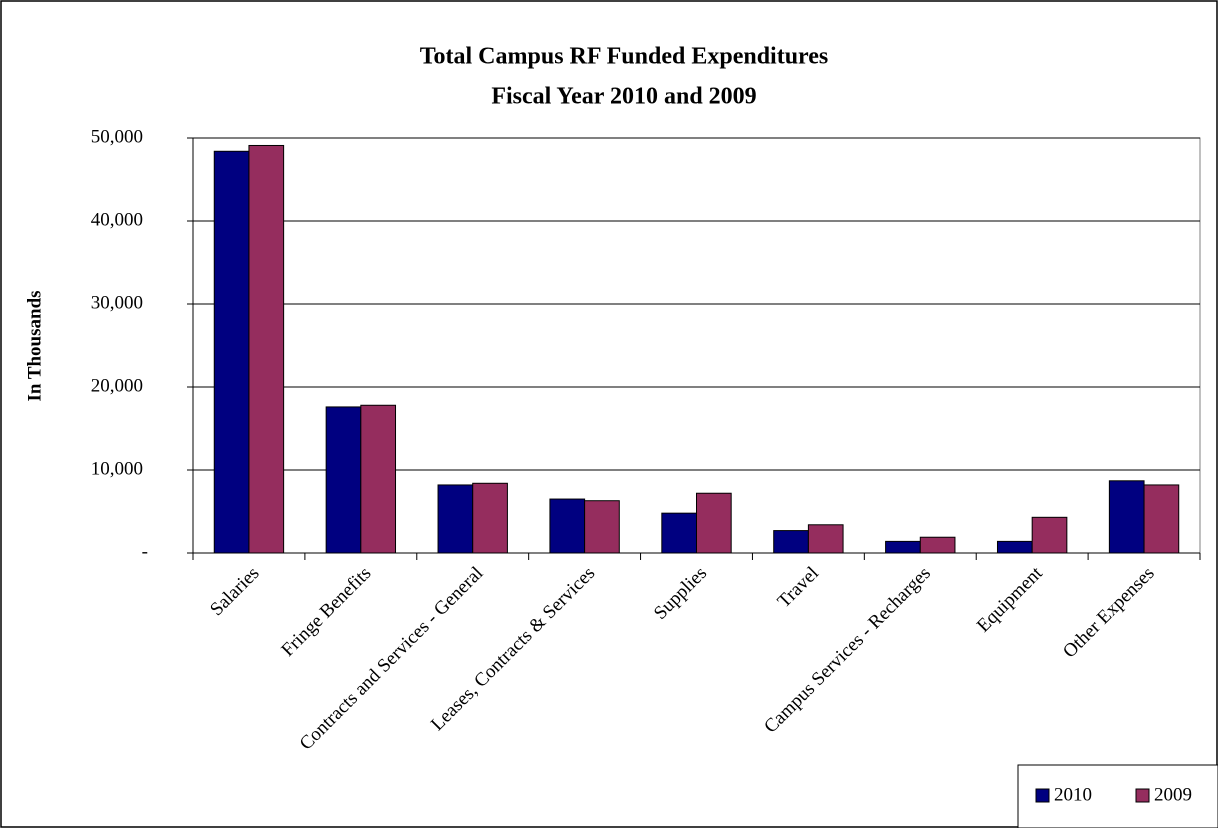 This screenshot has height=828, width=1218. Describe the element at coordinates (145, 551) in the screenshot. I see `y-tick-label: -` at that location.